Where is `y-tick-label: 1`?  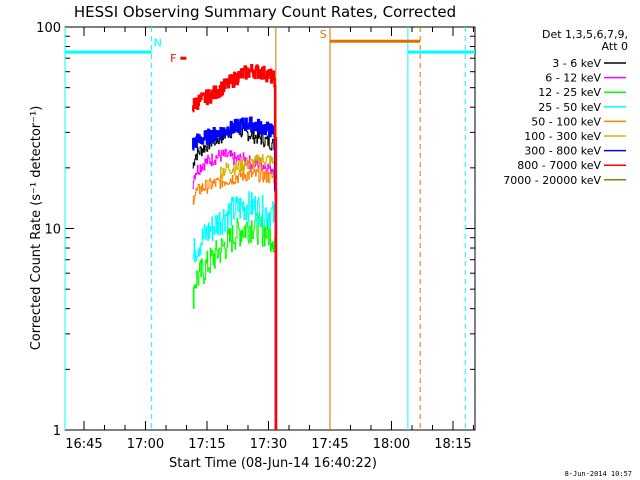 y-tick-label: 1 is located at coordinates (57, 431).